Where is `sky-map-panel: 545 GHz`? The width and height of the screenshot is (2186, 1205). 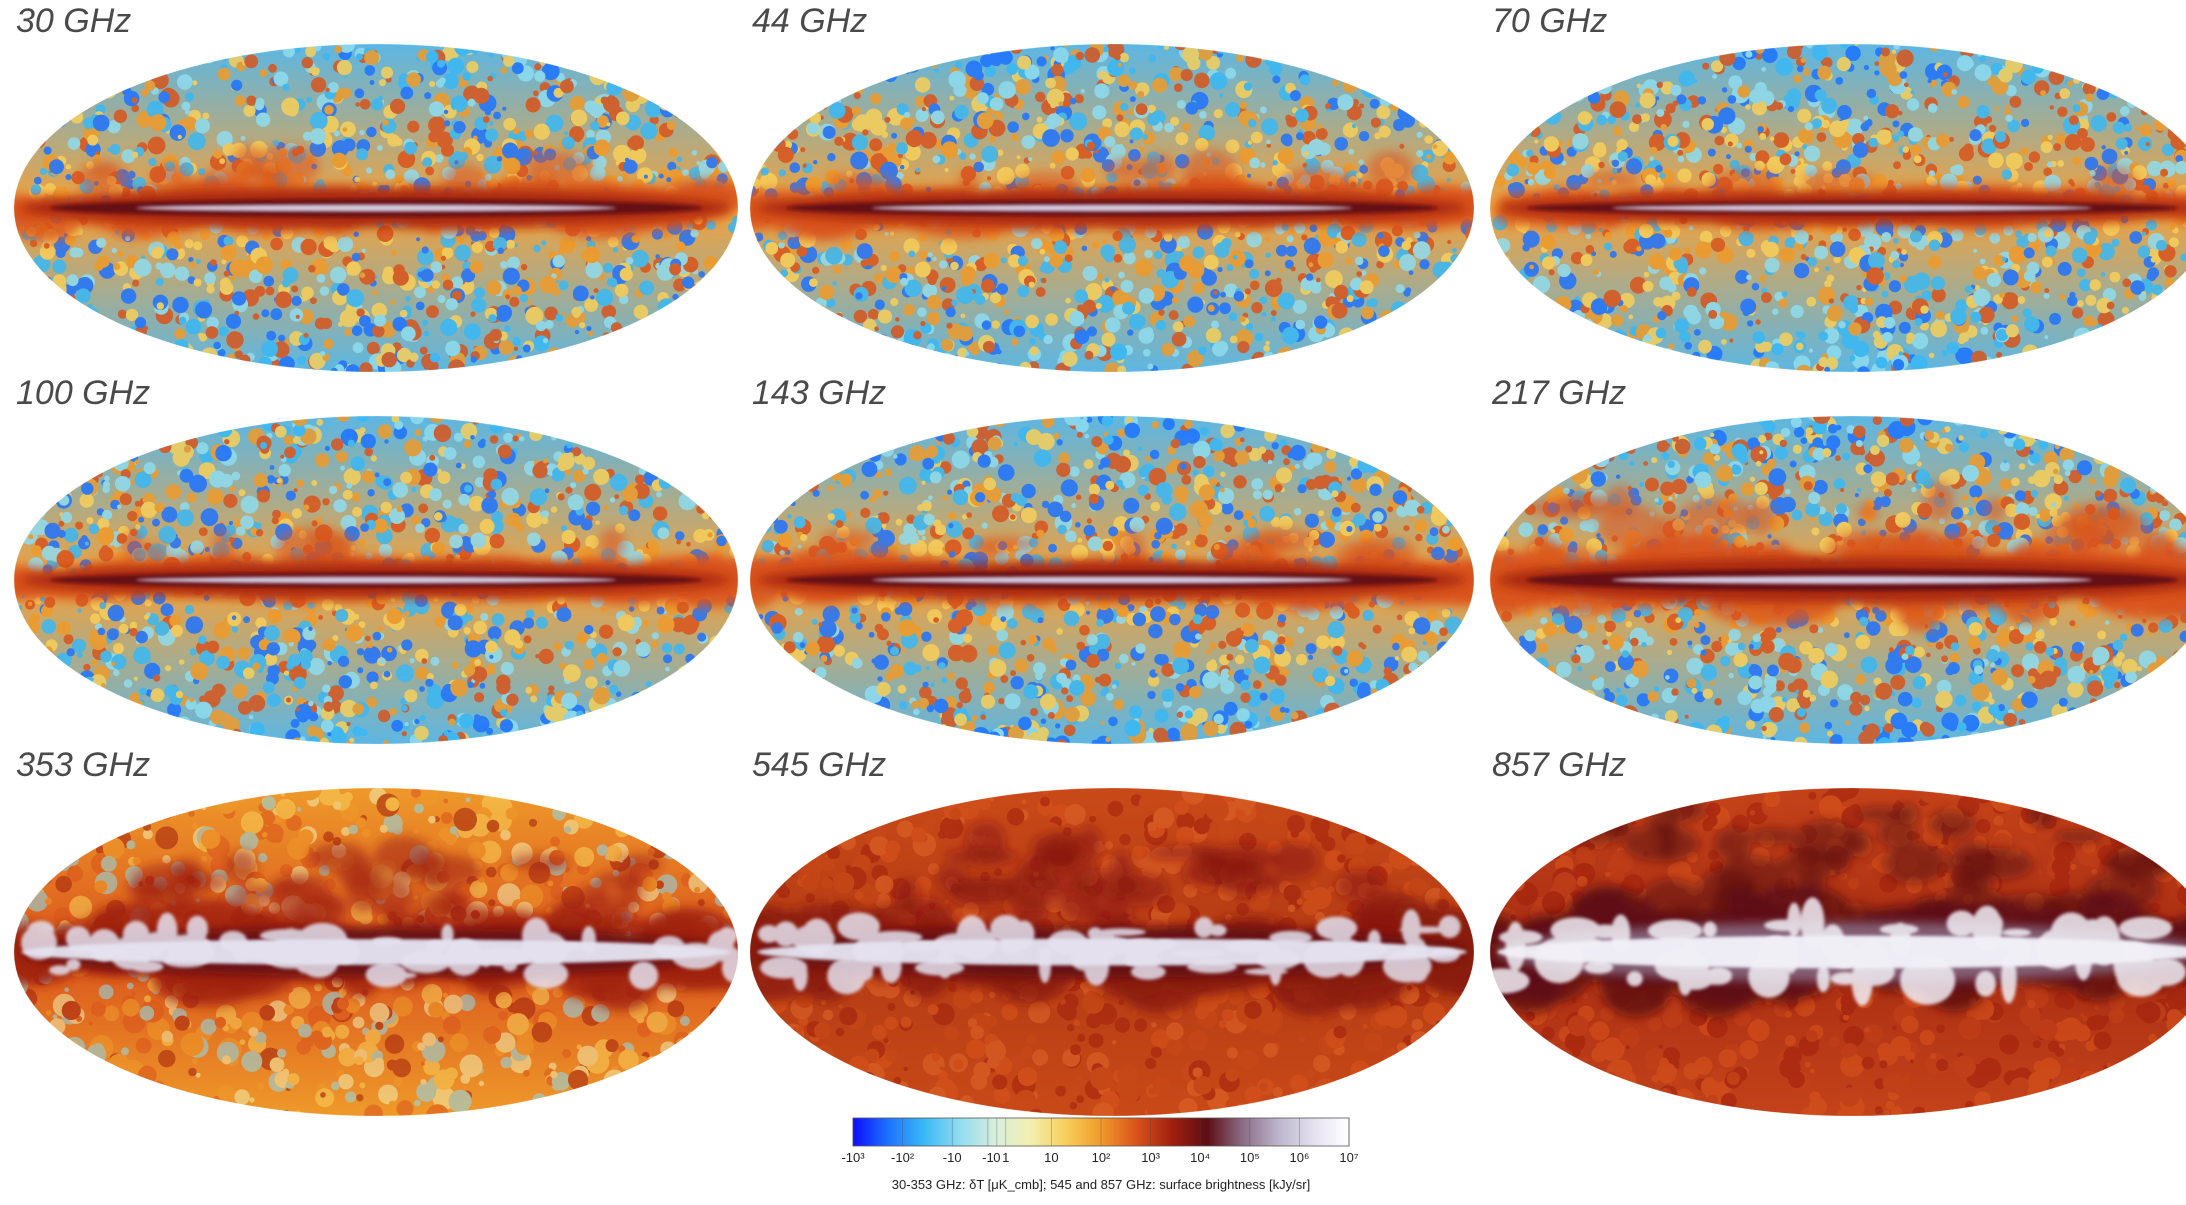 sky-map-panel: 545 GHz is located at coordinates (1112, 932).